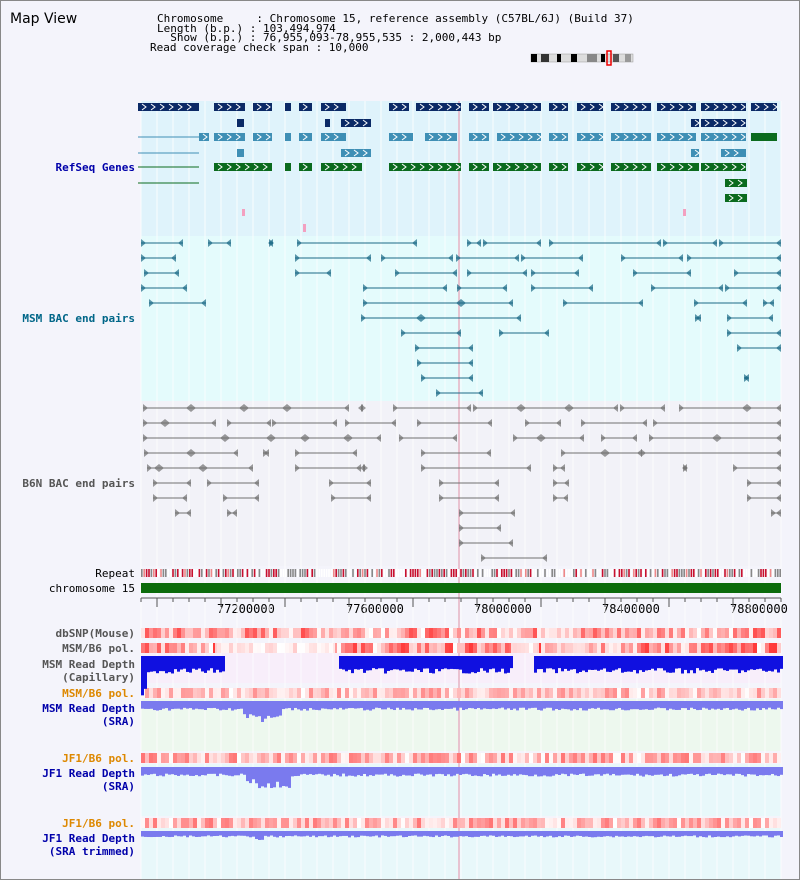 The image size is (800, 880). What do you see at coordinates (78, 318) in the screenshot?
I see `track-label-msm-bac: MSM BAC end pairs` at bounding box center [78, 318].